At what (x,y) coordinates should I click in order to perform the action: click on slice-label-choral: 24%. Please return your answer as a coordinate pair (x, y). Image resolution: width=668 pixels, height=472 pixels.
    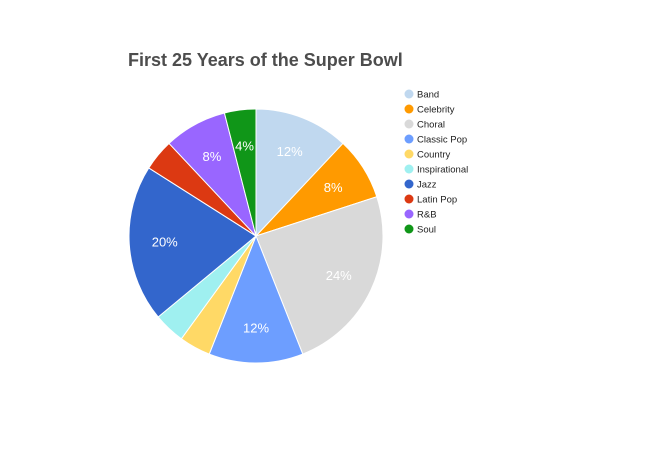
    Looking at the image, I should click on (339, 275).